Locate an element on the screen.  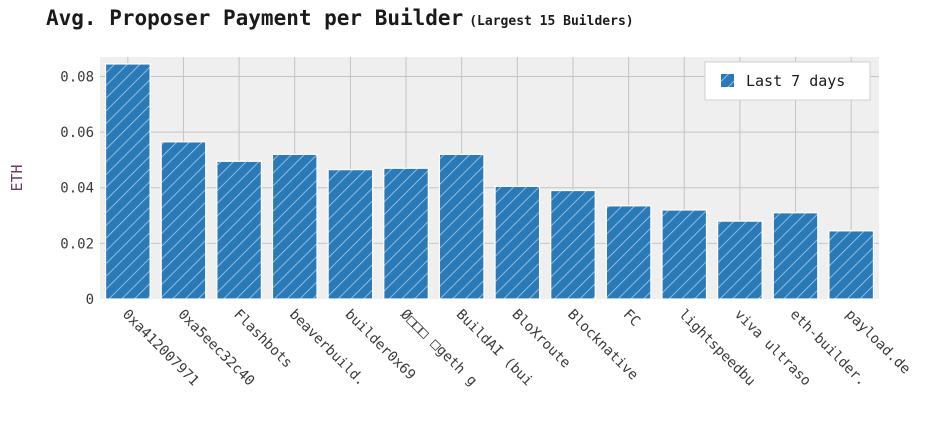
y-tick-label: 0.06 is located at coordinates (77, 133).